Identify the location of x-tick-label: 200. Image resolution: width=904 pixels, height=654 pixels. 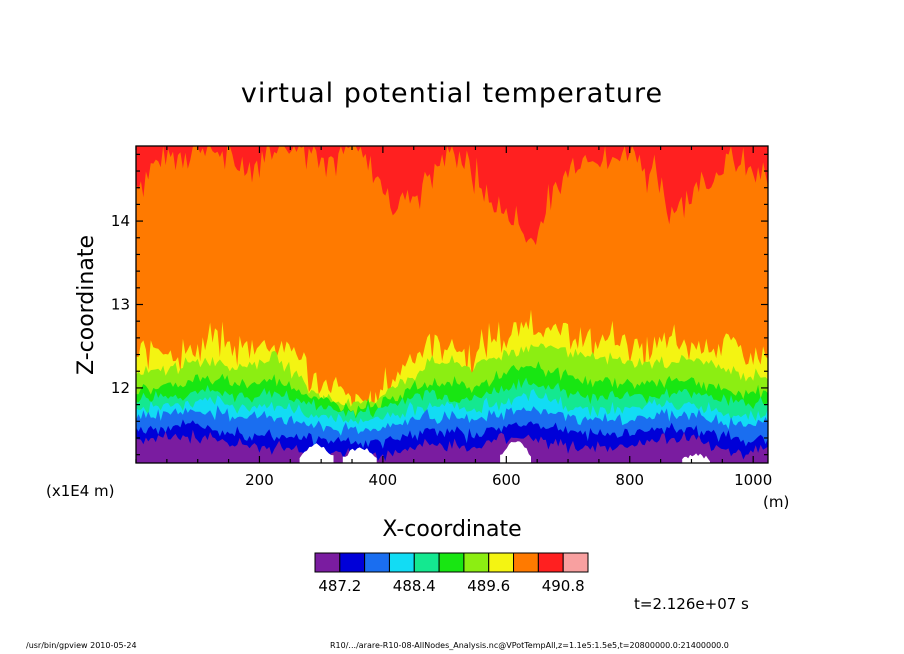
(259, 480).